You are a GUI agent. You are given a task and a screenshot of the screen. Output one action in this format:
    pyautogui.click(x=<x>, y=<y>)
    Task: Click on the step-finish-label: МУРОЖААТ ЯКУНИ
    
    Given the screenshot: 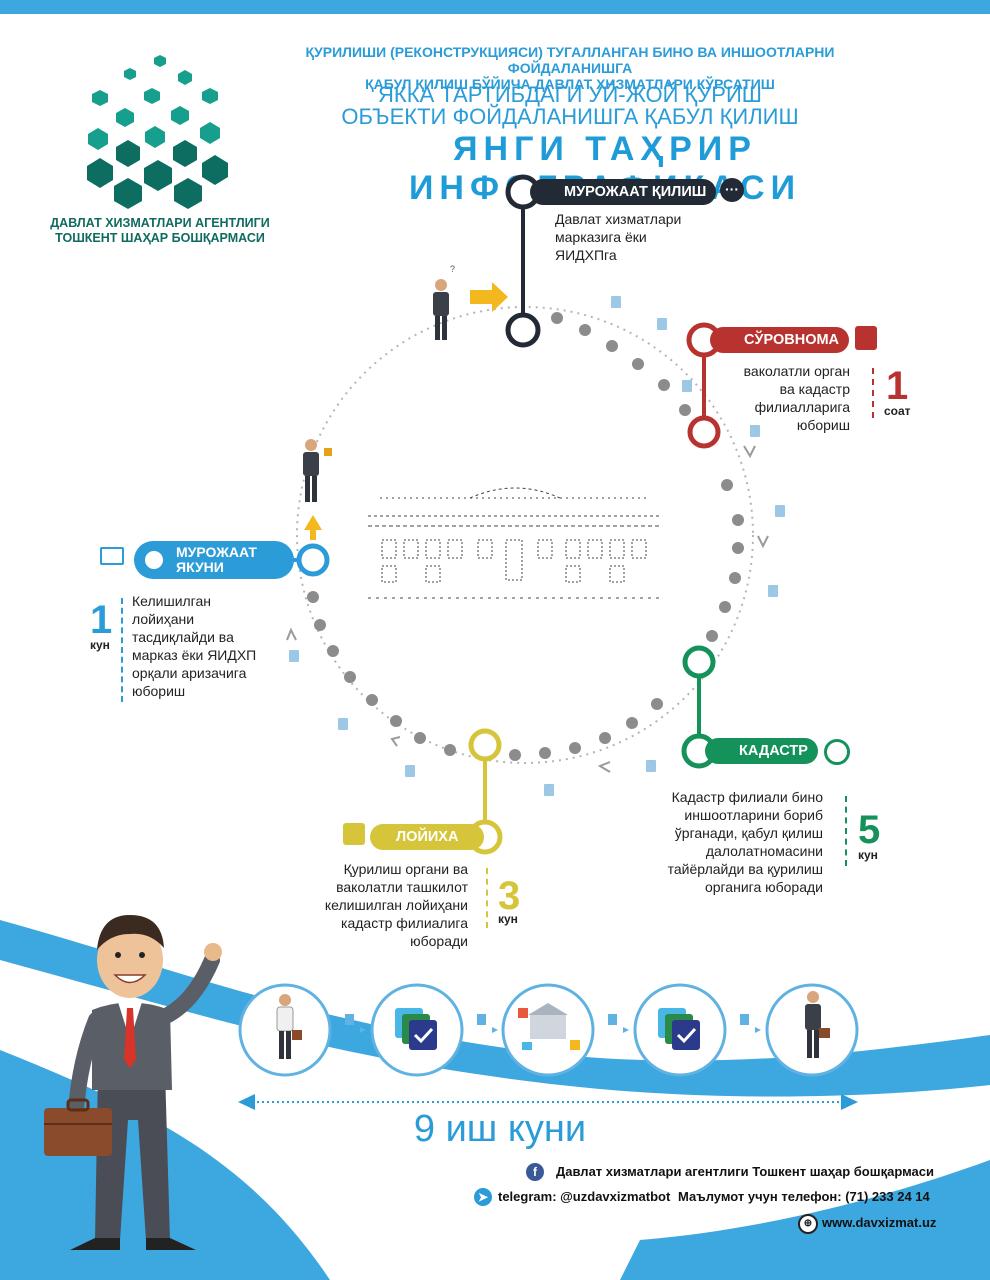 What is the action you would take?
    pyautogui.click(x=214, y=560)
    